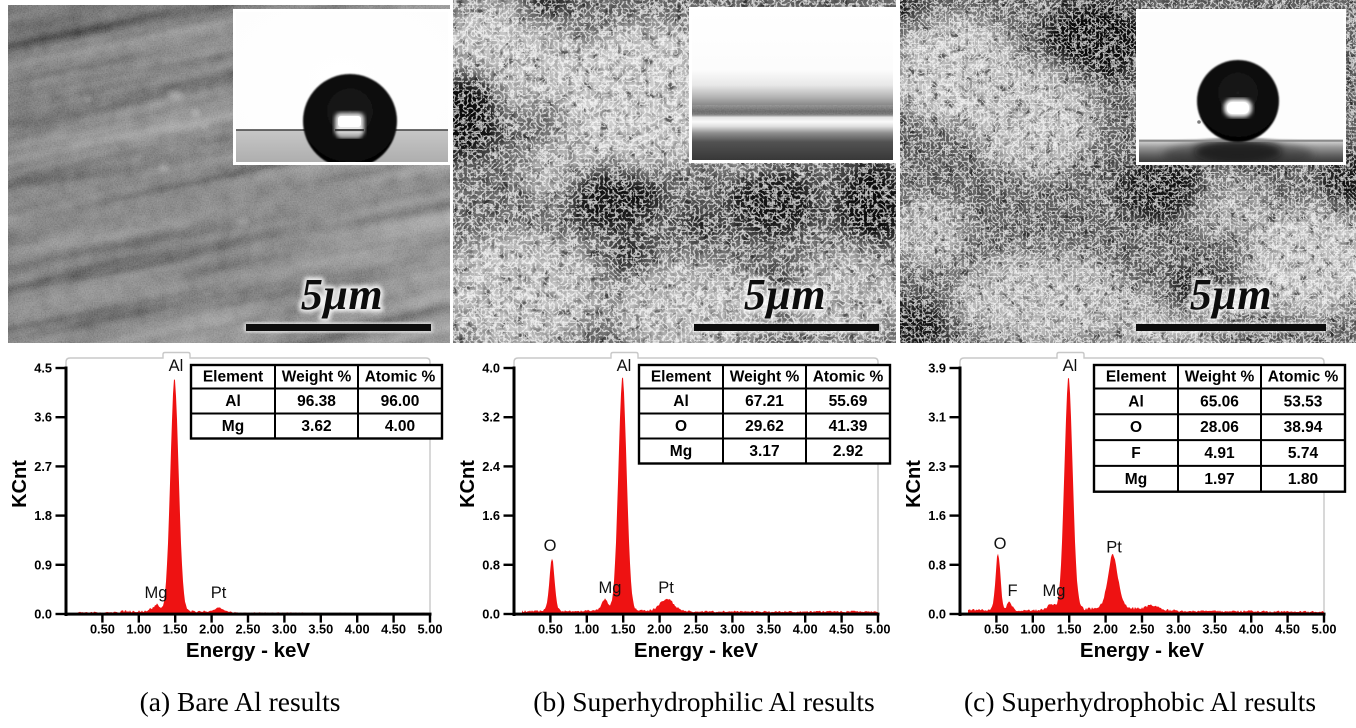 The height and width of the screenshot is (728, 1356). Describe the element at coordinates (43, 564) in the screenshot. I see `svg-text: 0.9` at that location.